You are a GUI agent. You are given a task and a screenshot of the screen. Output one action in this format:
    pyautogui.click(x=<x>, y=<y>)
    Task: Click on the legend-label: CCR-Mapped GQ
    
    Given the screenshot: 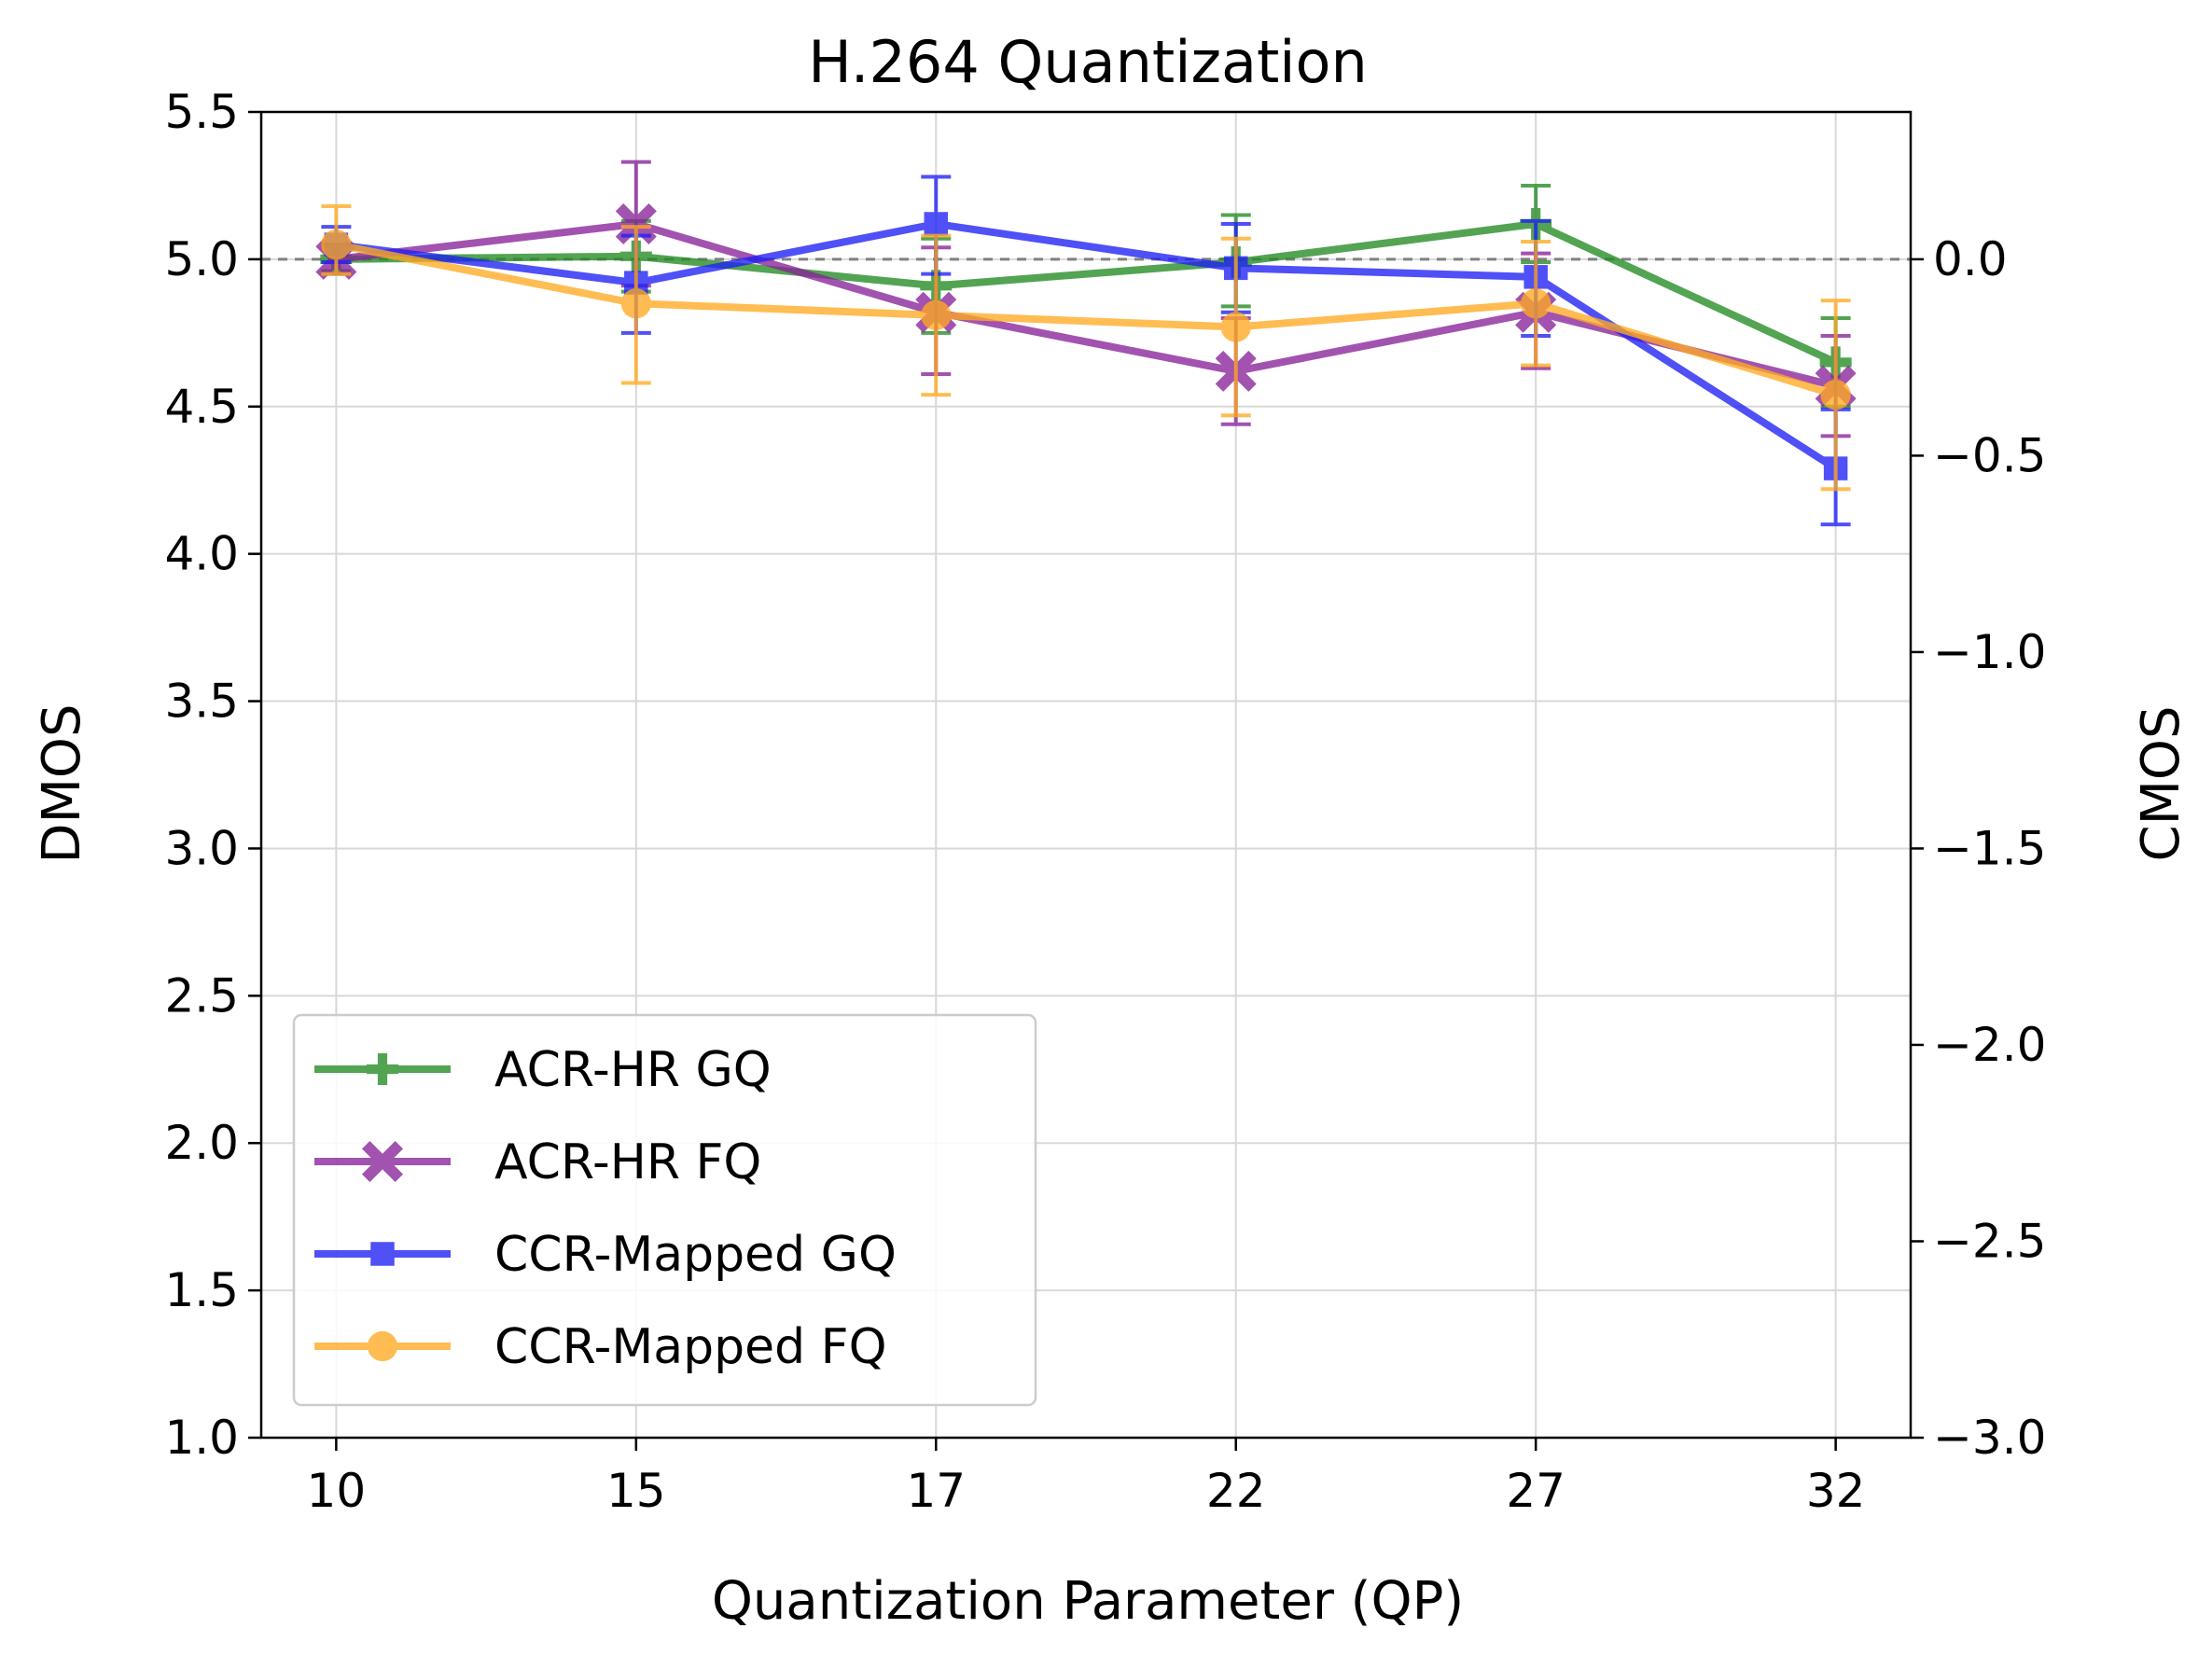 What is the action you would take?
    pyautogui.click(x=695, y=1255)
    